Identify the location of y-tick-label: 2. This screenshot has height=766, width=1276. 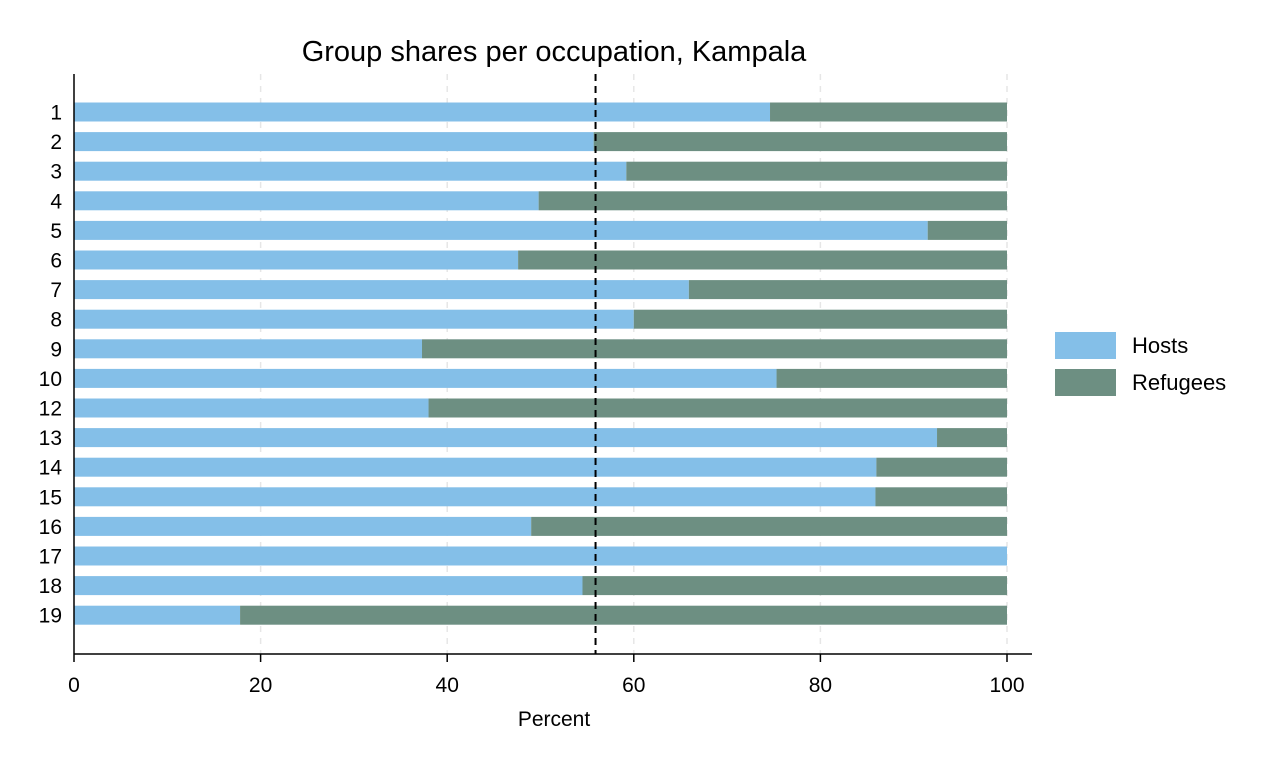
(56, 142).